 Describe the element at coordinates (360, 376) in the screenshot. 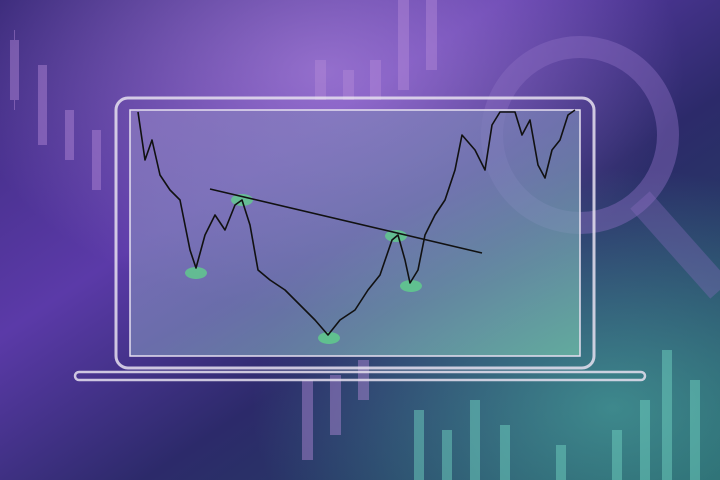

I see `laptop-base` at that location.